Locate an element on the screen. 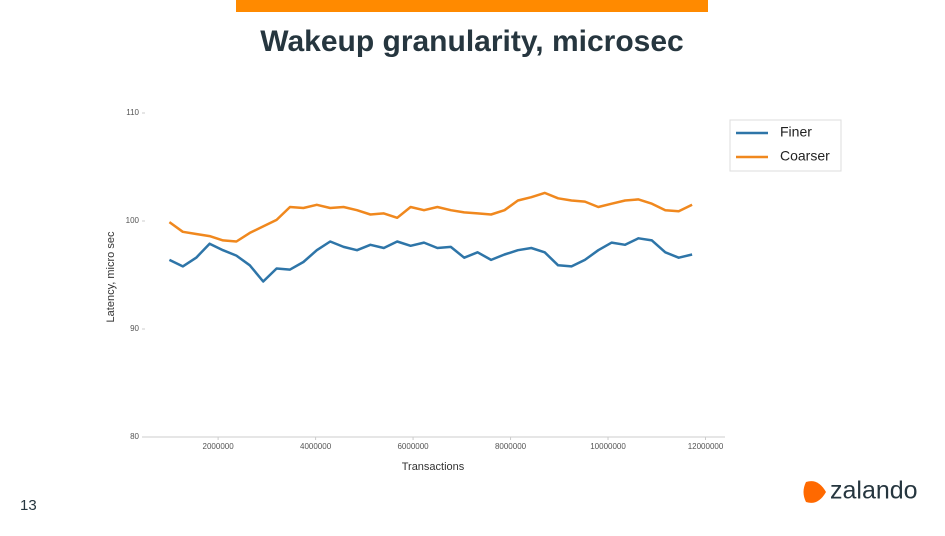 The image size is (945, 536). x-tick-label: 2000000 is located at coordinates (219, 446).